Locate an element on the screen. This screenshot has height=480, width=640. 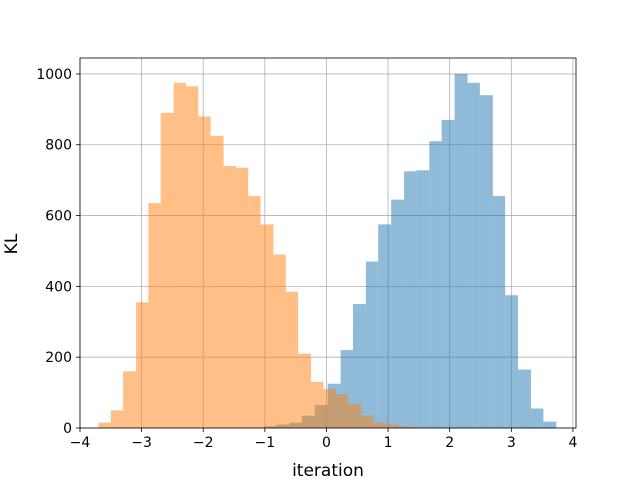
y-tick-label-1: 200 is located at coordinates (58, 358).